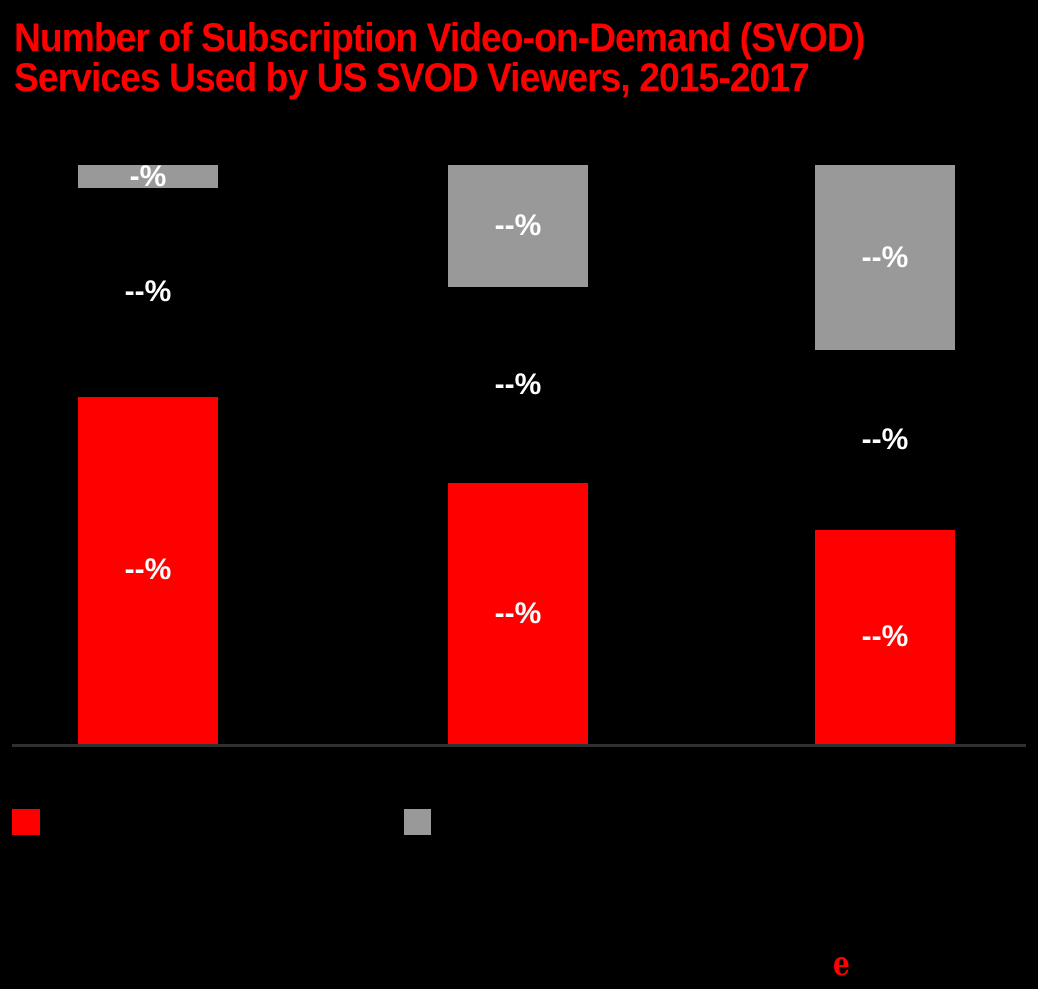  I want to click on bar-label-2017-black-segment: --%, so click(885, 440).